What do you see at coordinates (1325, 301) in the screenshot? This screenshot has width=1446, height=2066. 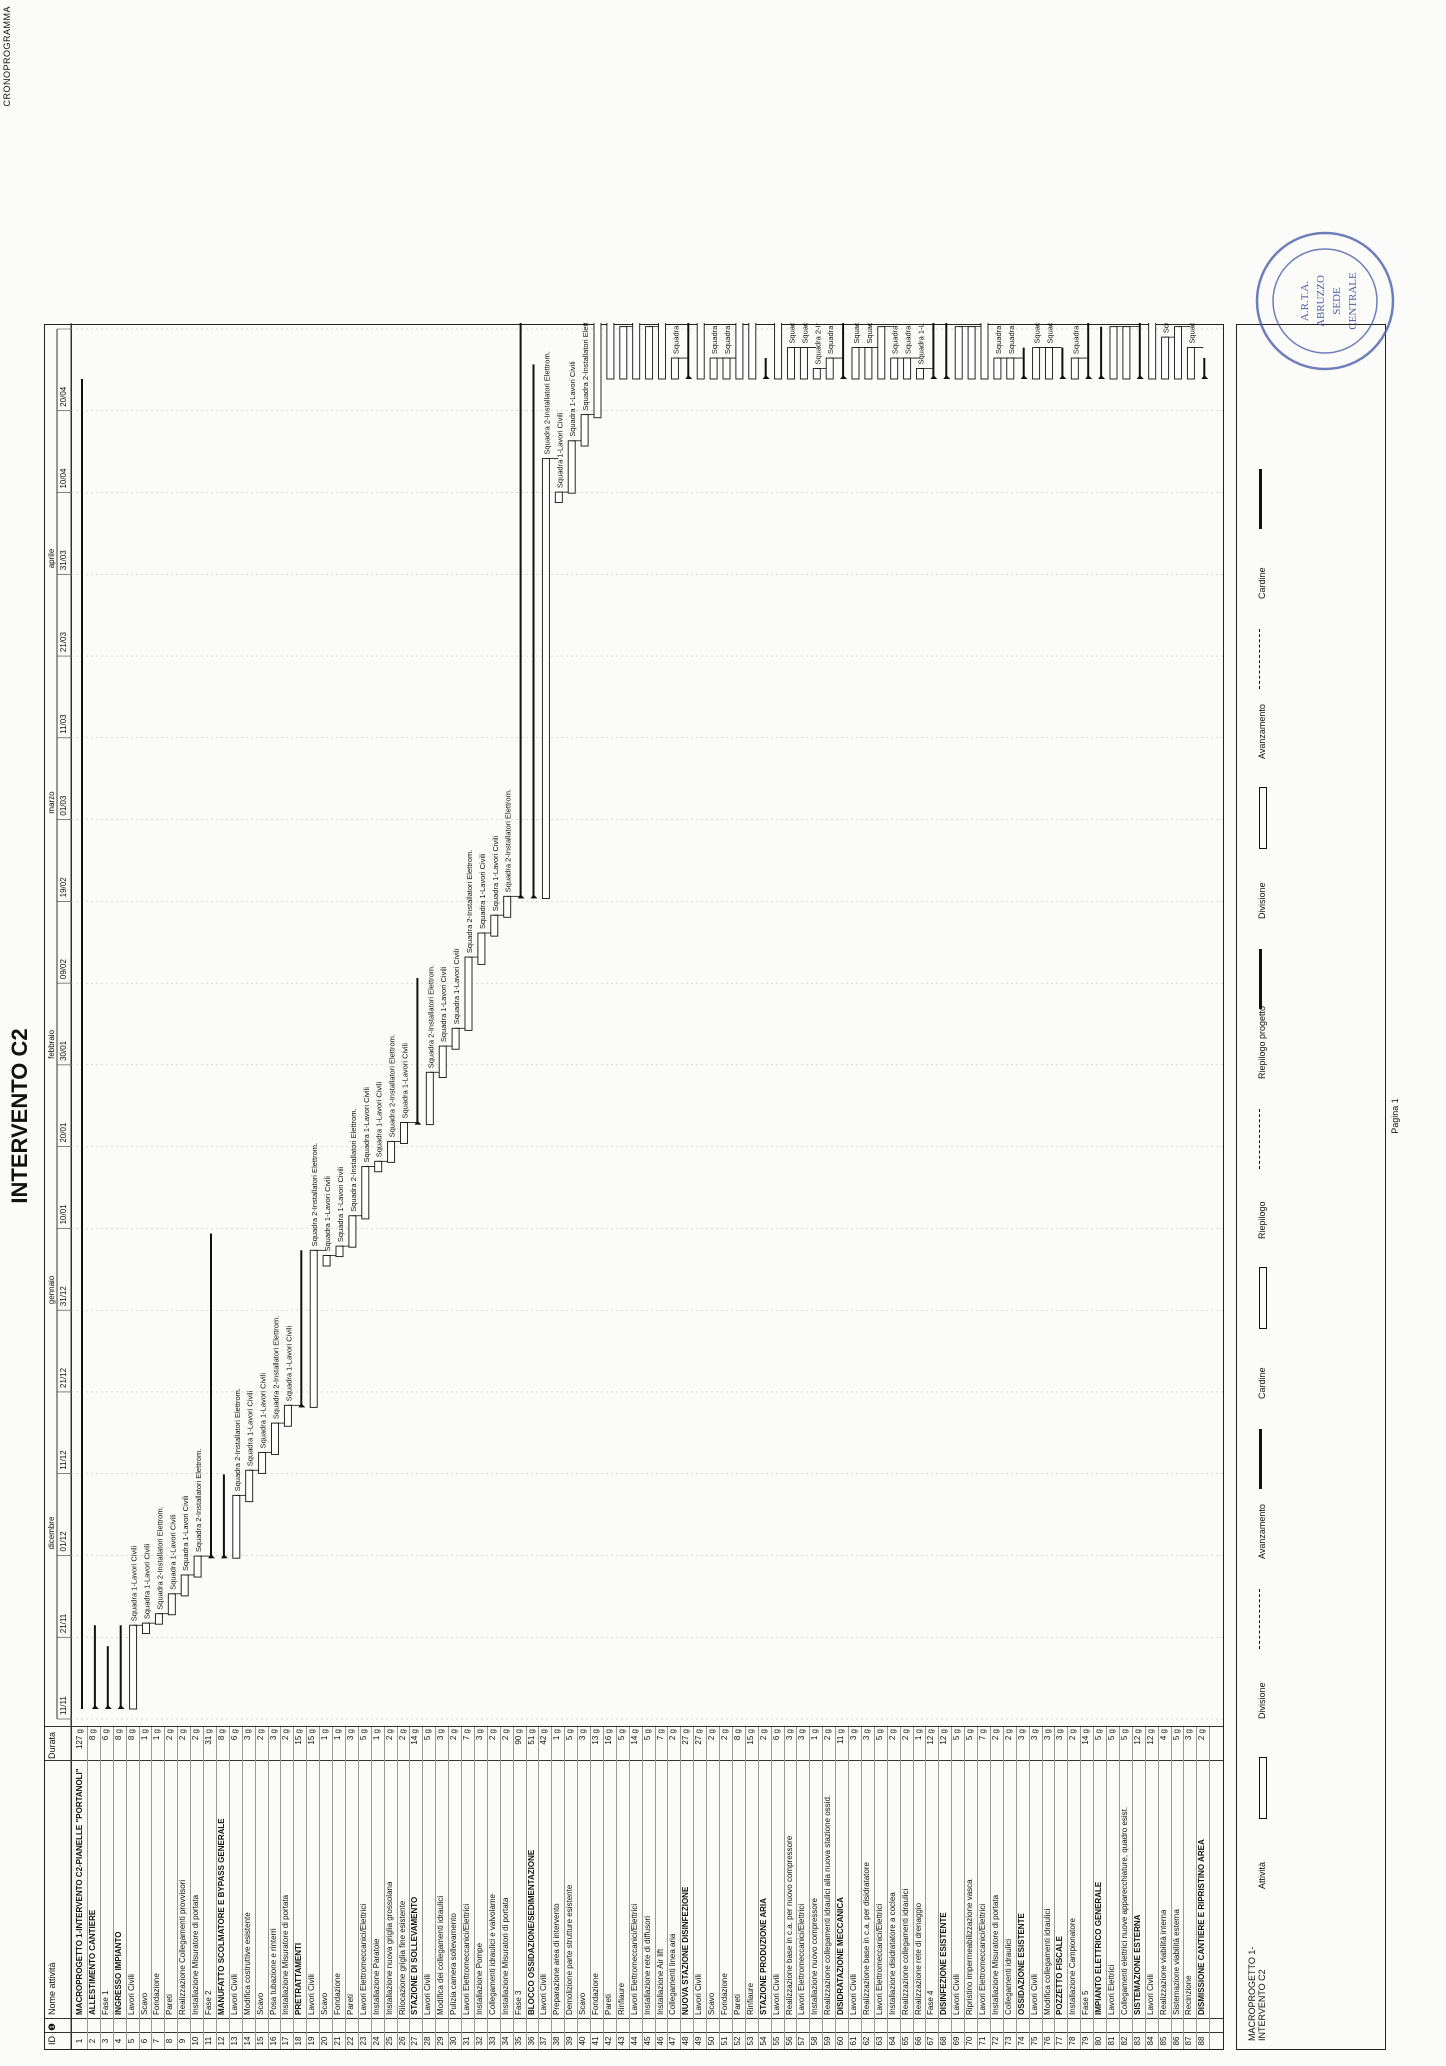 I see `official-stamp: A.R.T.A. ABRUZZO SEDE CENTRALE` at bounding box center [1325, 301].